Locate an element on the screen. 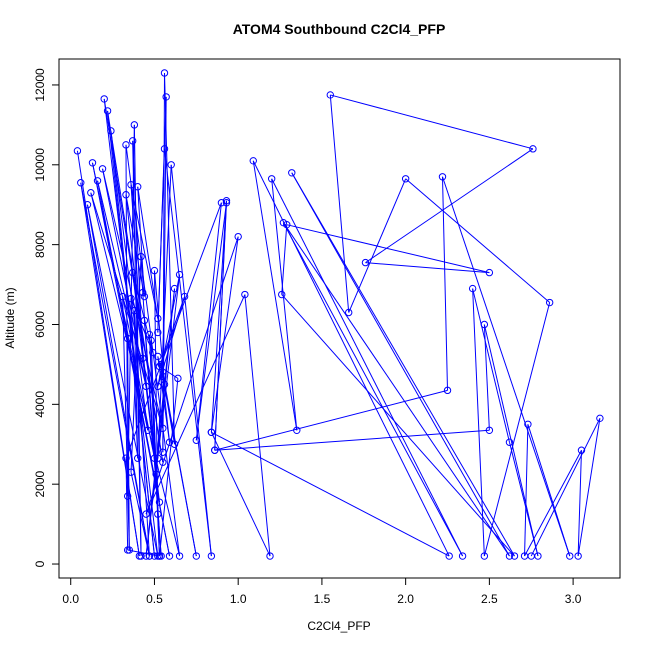 The image size is (650, 650). x-tick-label: 0.5 is located at coordinates (154, 599).